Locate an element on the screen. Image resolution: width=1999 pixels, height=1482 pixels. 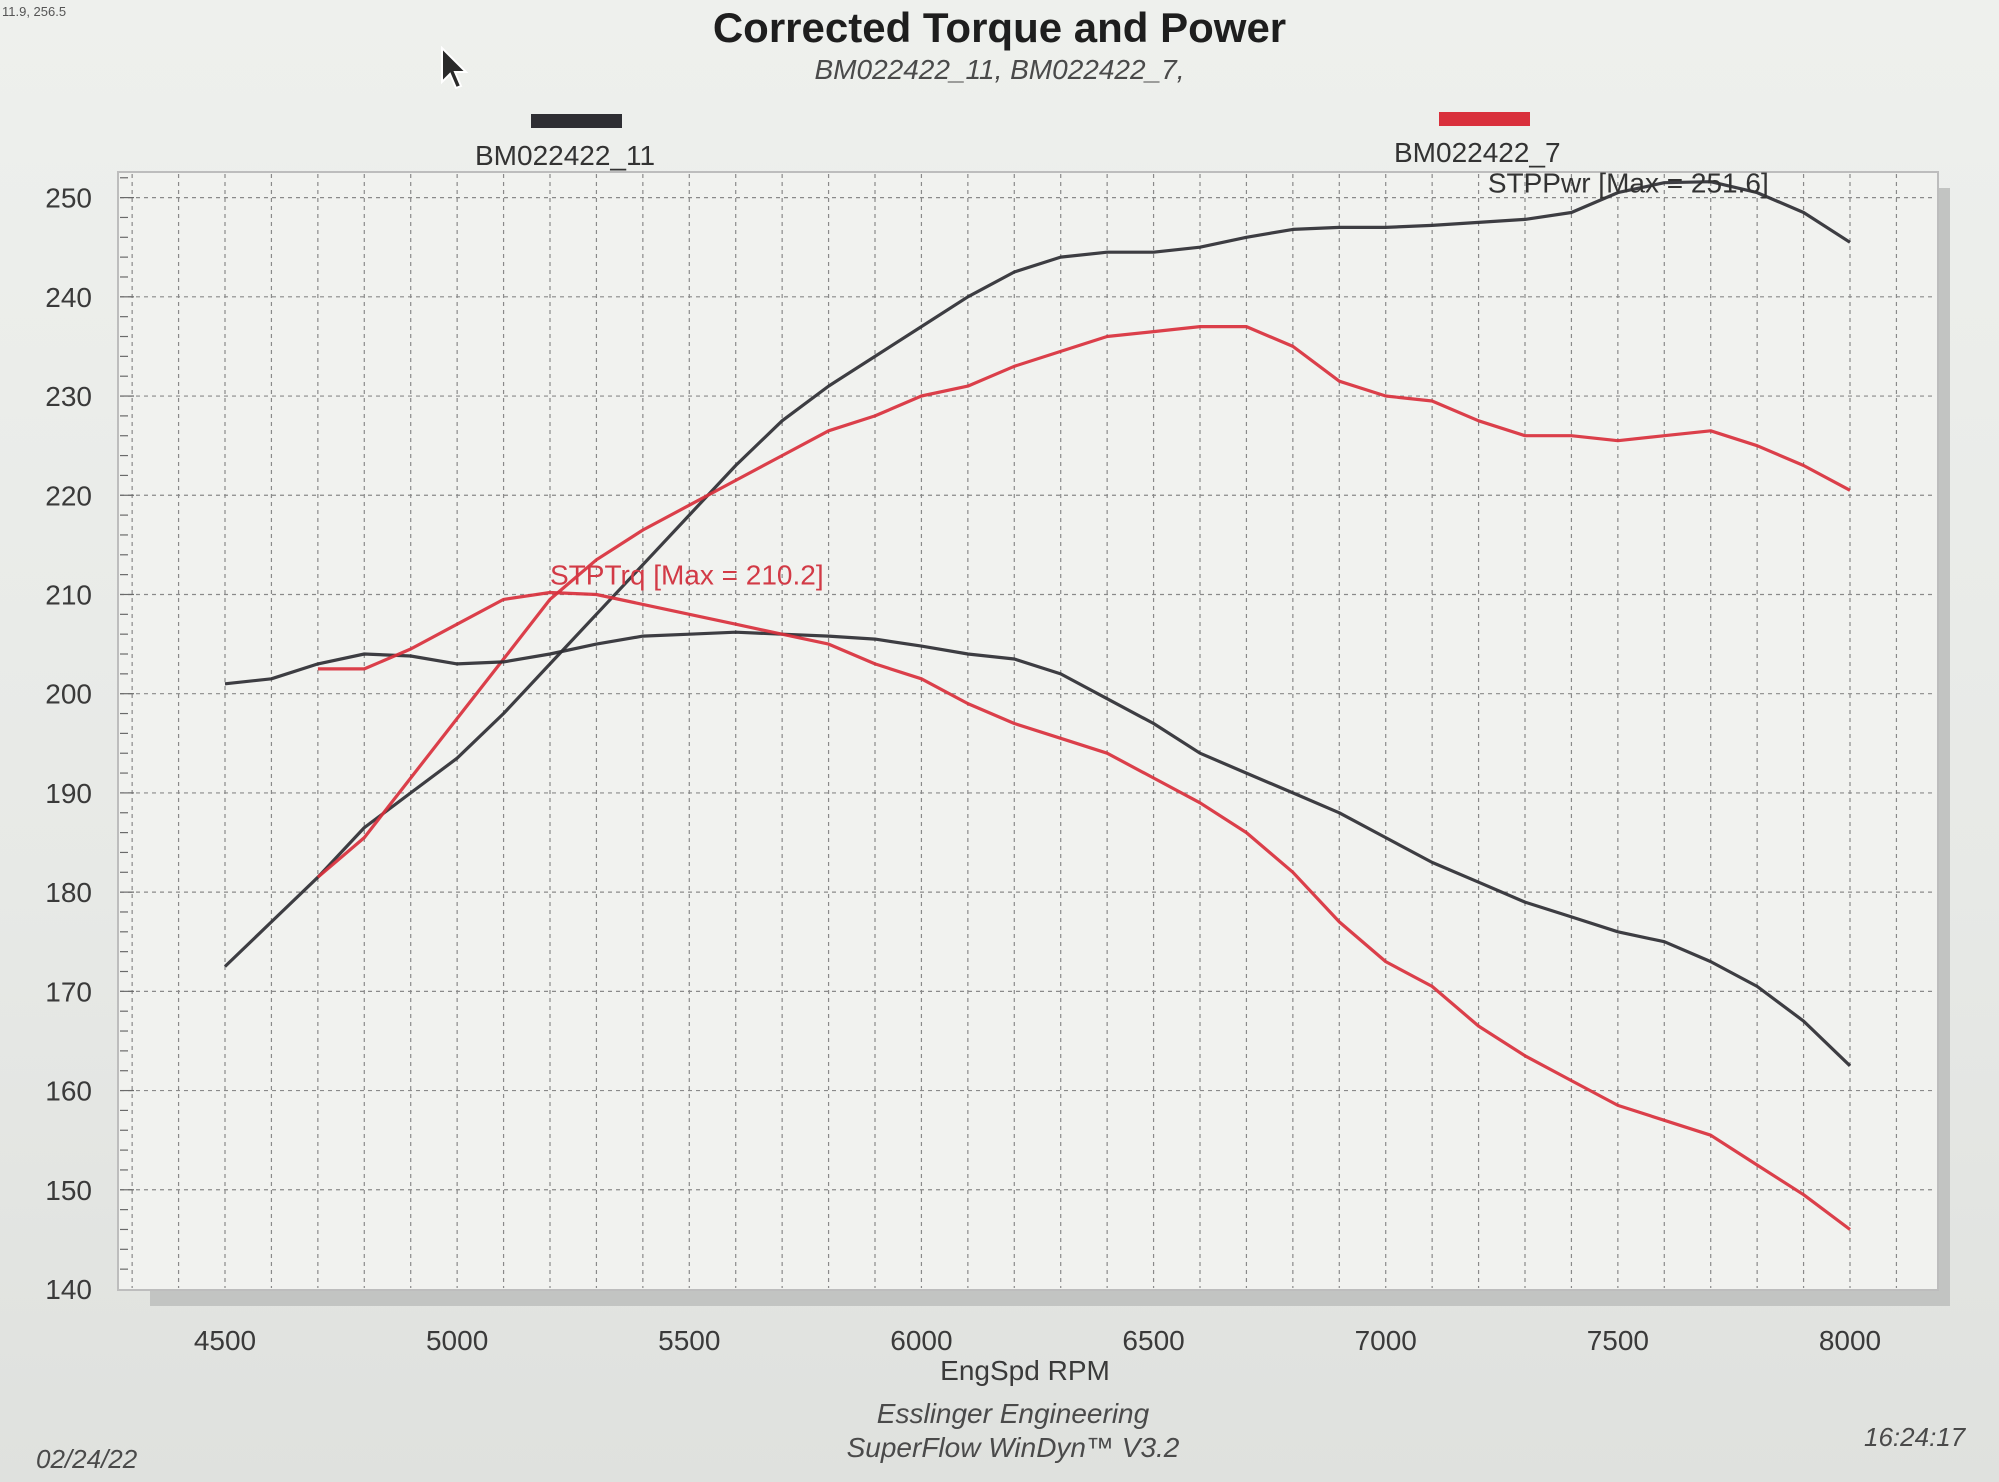
x-tick-label: 7000 is located at coordinates (1386, 1340).